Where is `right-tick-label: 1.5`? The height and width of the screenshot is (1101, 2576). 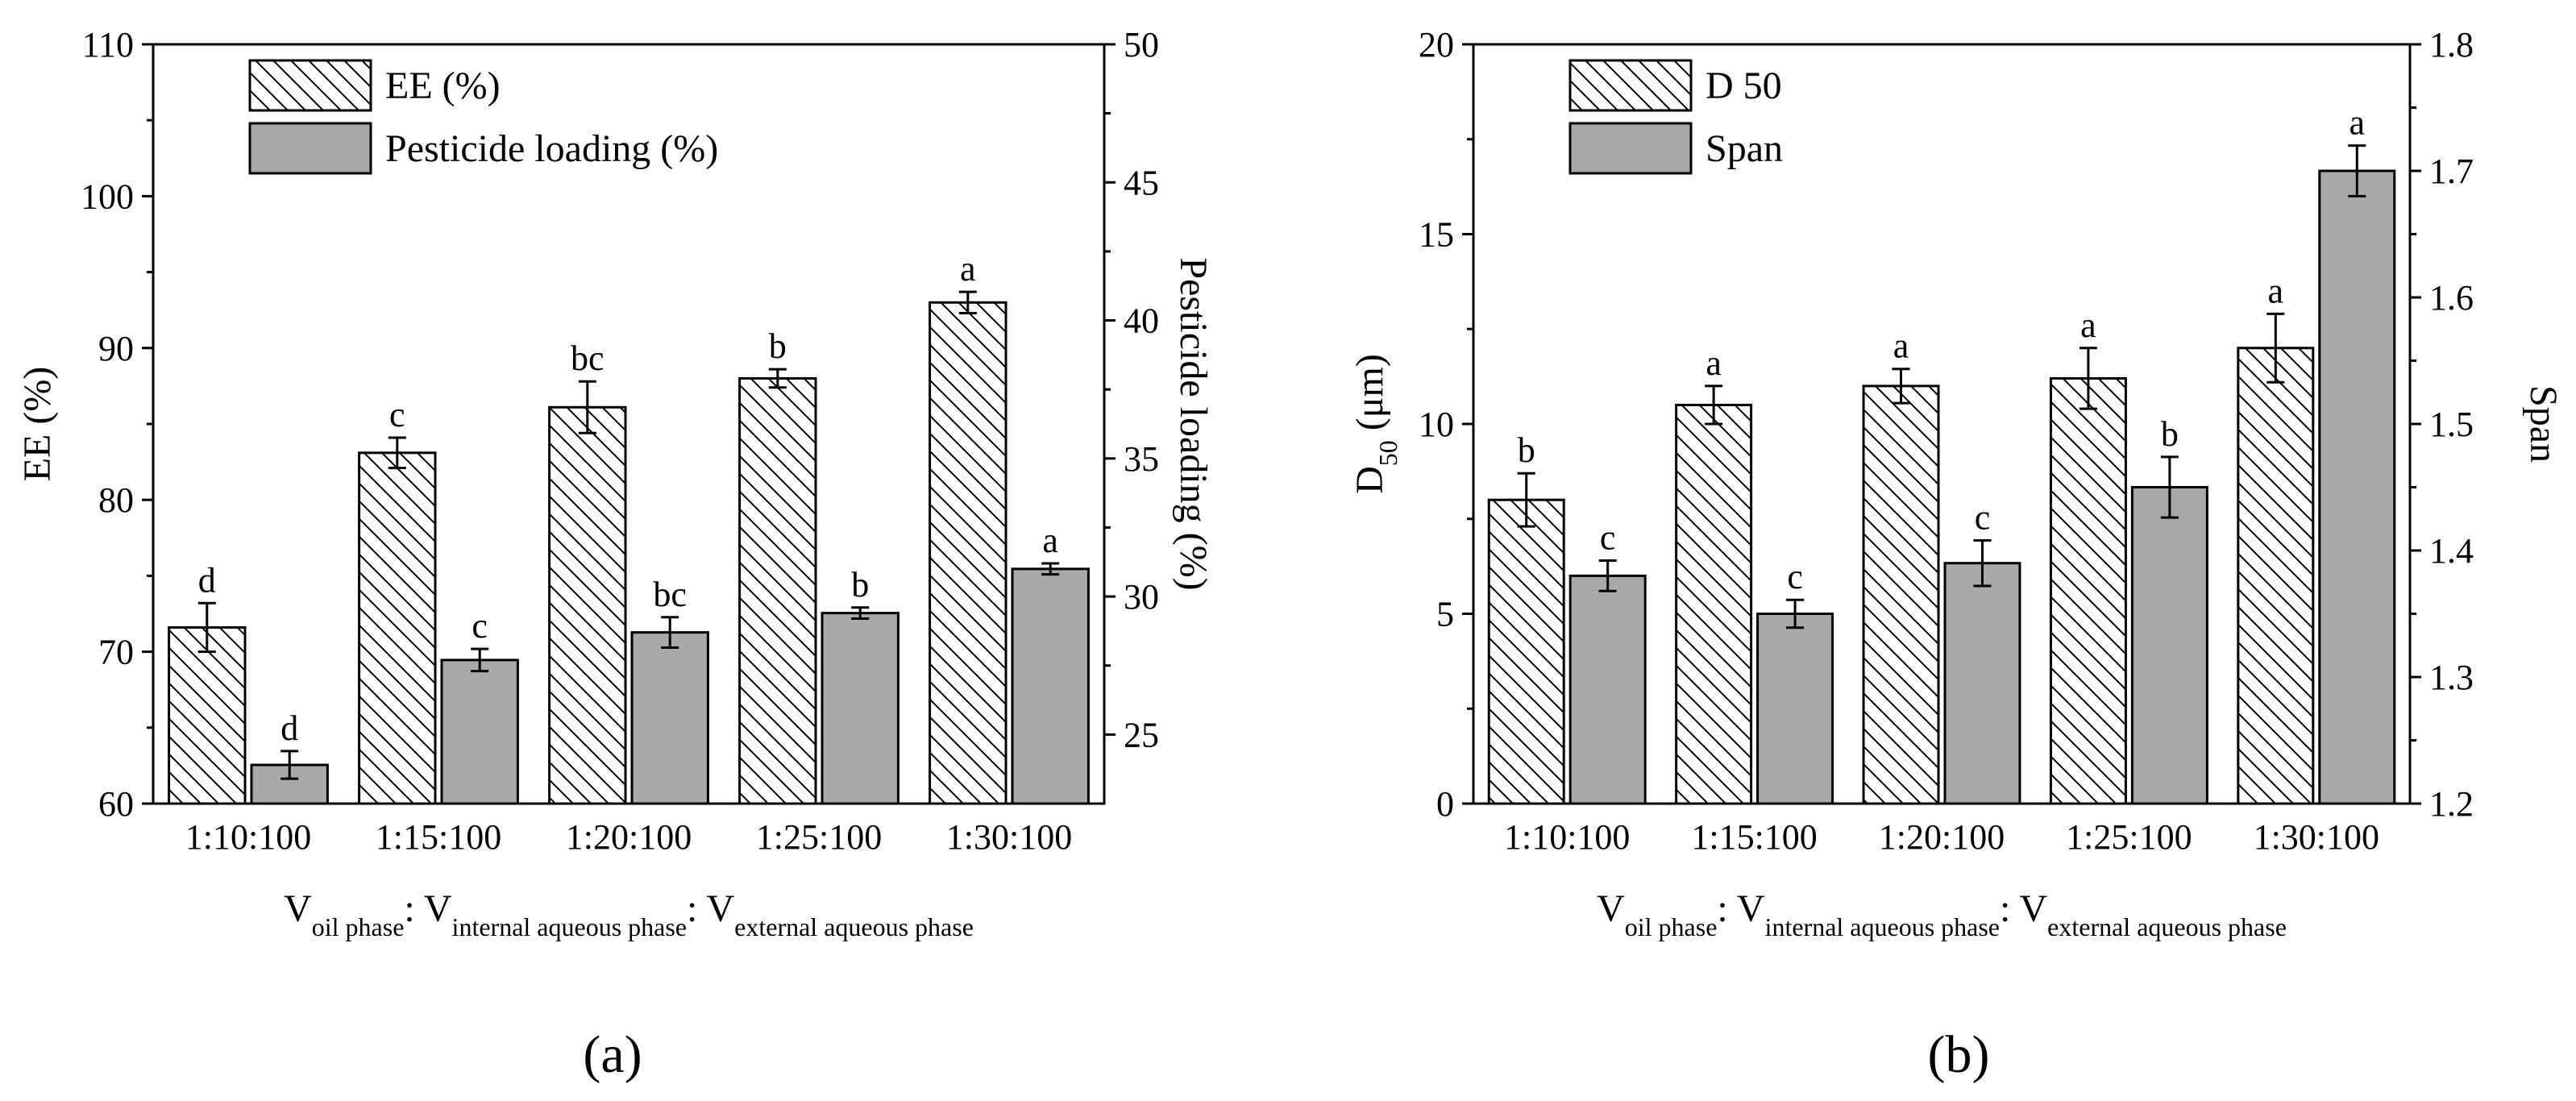 right-tick-label: 1.5 is located at coordinates (2451, 424).